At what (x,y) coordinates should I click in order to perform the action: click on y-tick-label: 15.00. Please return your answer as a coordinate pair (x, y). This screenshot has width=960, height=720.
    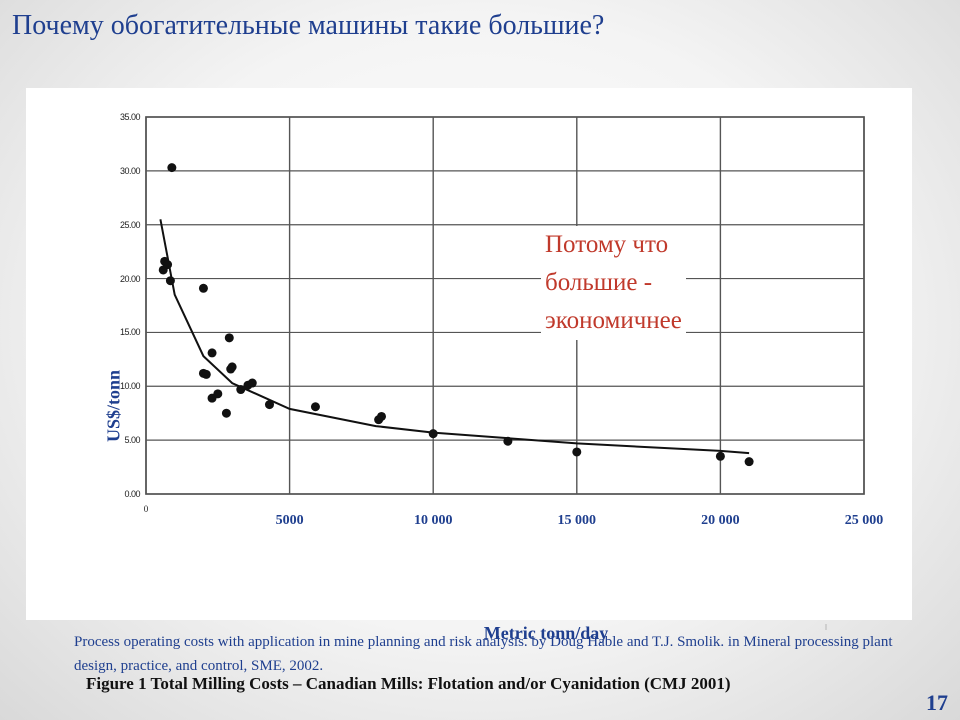
    Looking at the image, I should click on (130, 332).